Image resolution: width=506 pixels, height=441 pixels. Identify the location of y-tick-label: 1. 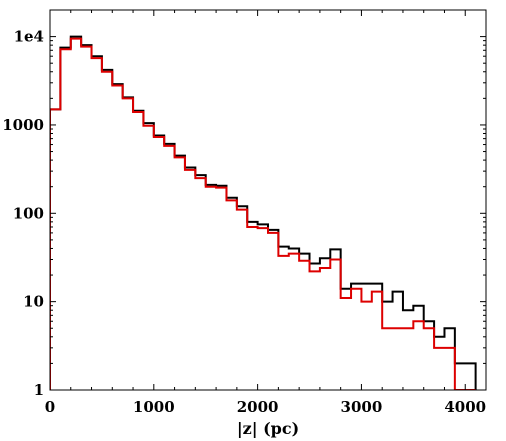
(39, 390).